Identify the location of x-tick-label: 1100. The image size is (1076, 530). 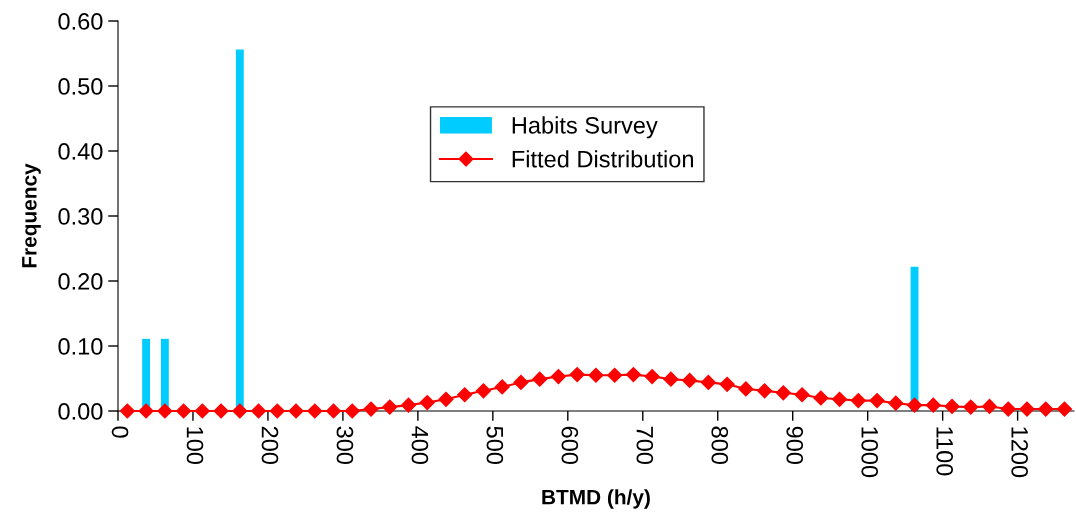
(945, 451).